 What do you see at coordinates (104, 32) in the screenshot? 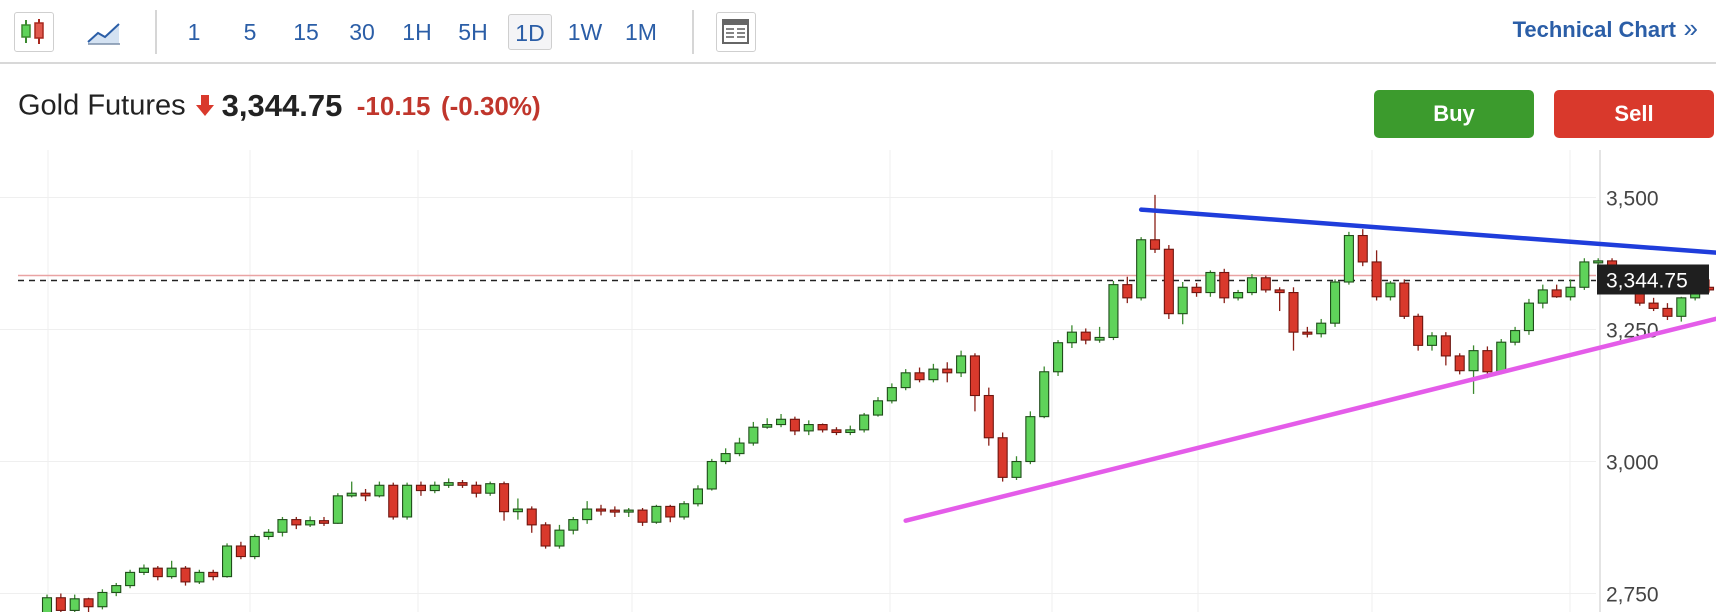
I see `line-chart-icon` at bounding box center [104, 32].